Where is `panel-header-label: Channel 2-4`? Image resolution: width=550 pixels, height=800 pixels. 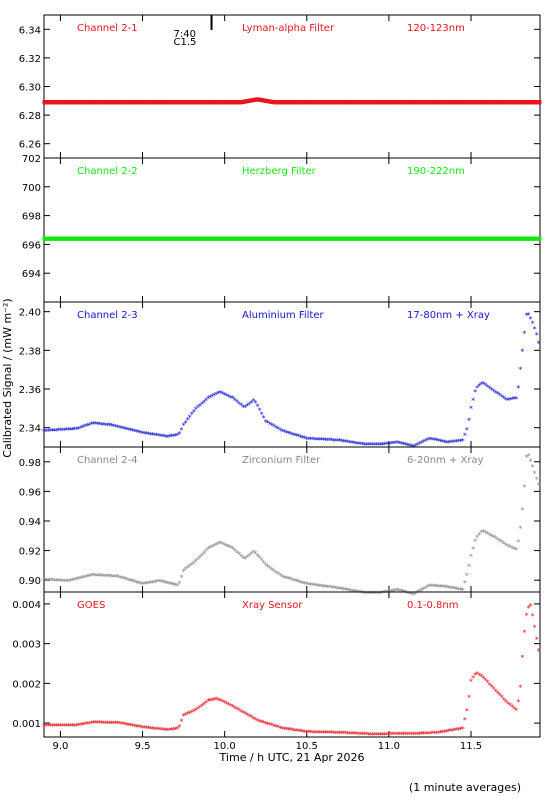
panel-header-label: Channel 2-4 is located at coordinates (107, 460).